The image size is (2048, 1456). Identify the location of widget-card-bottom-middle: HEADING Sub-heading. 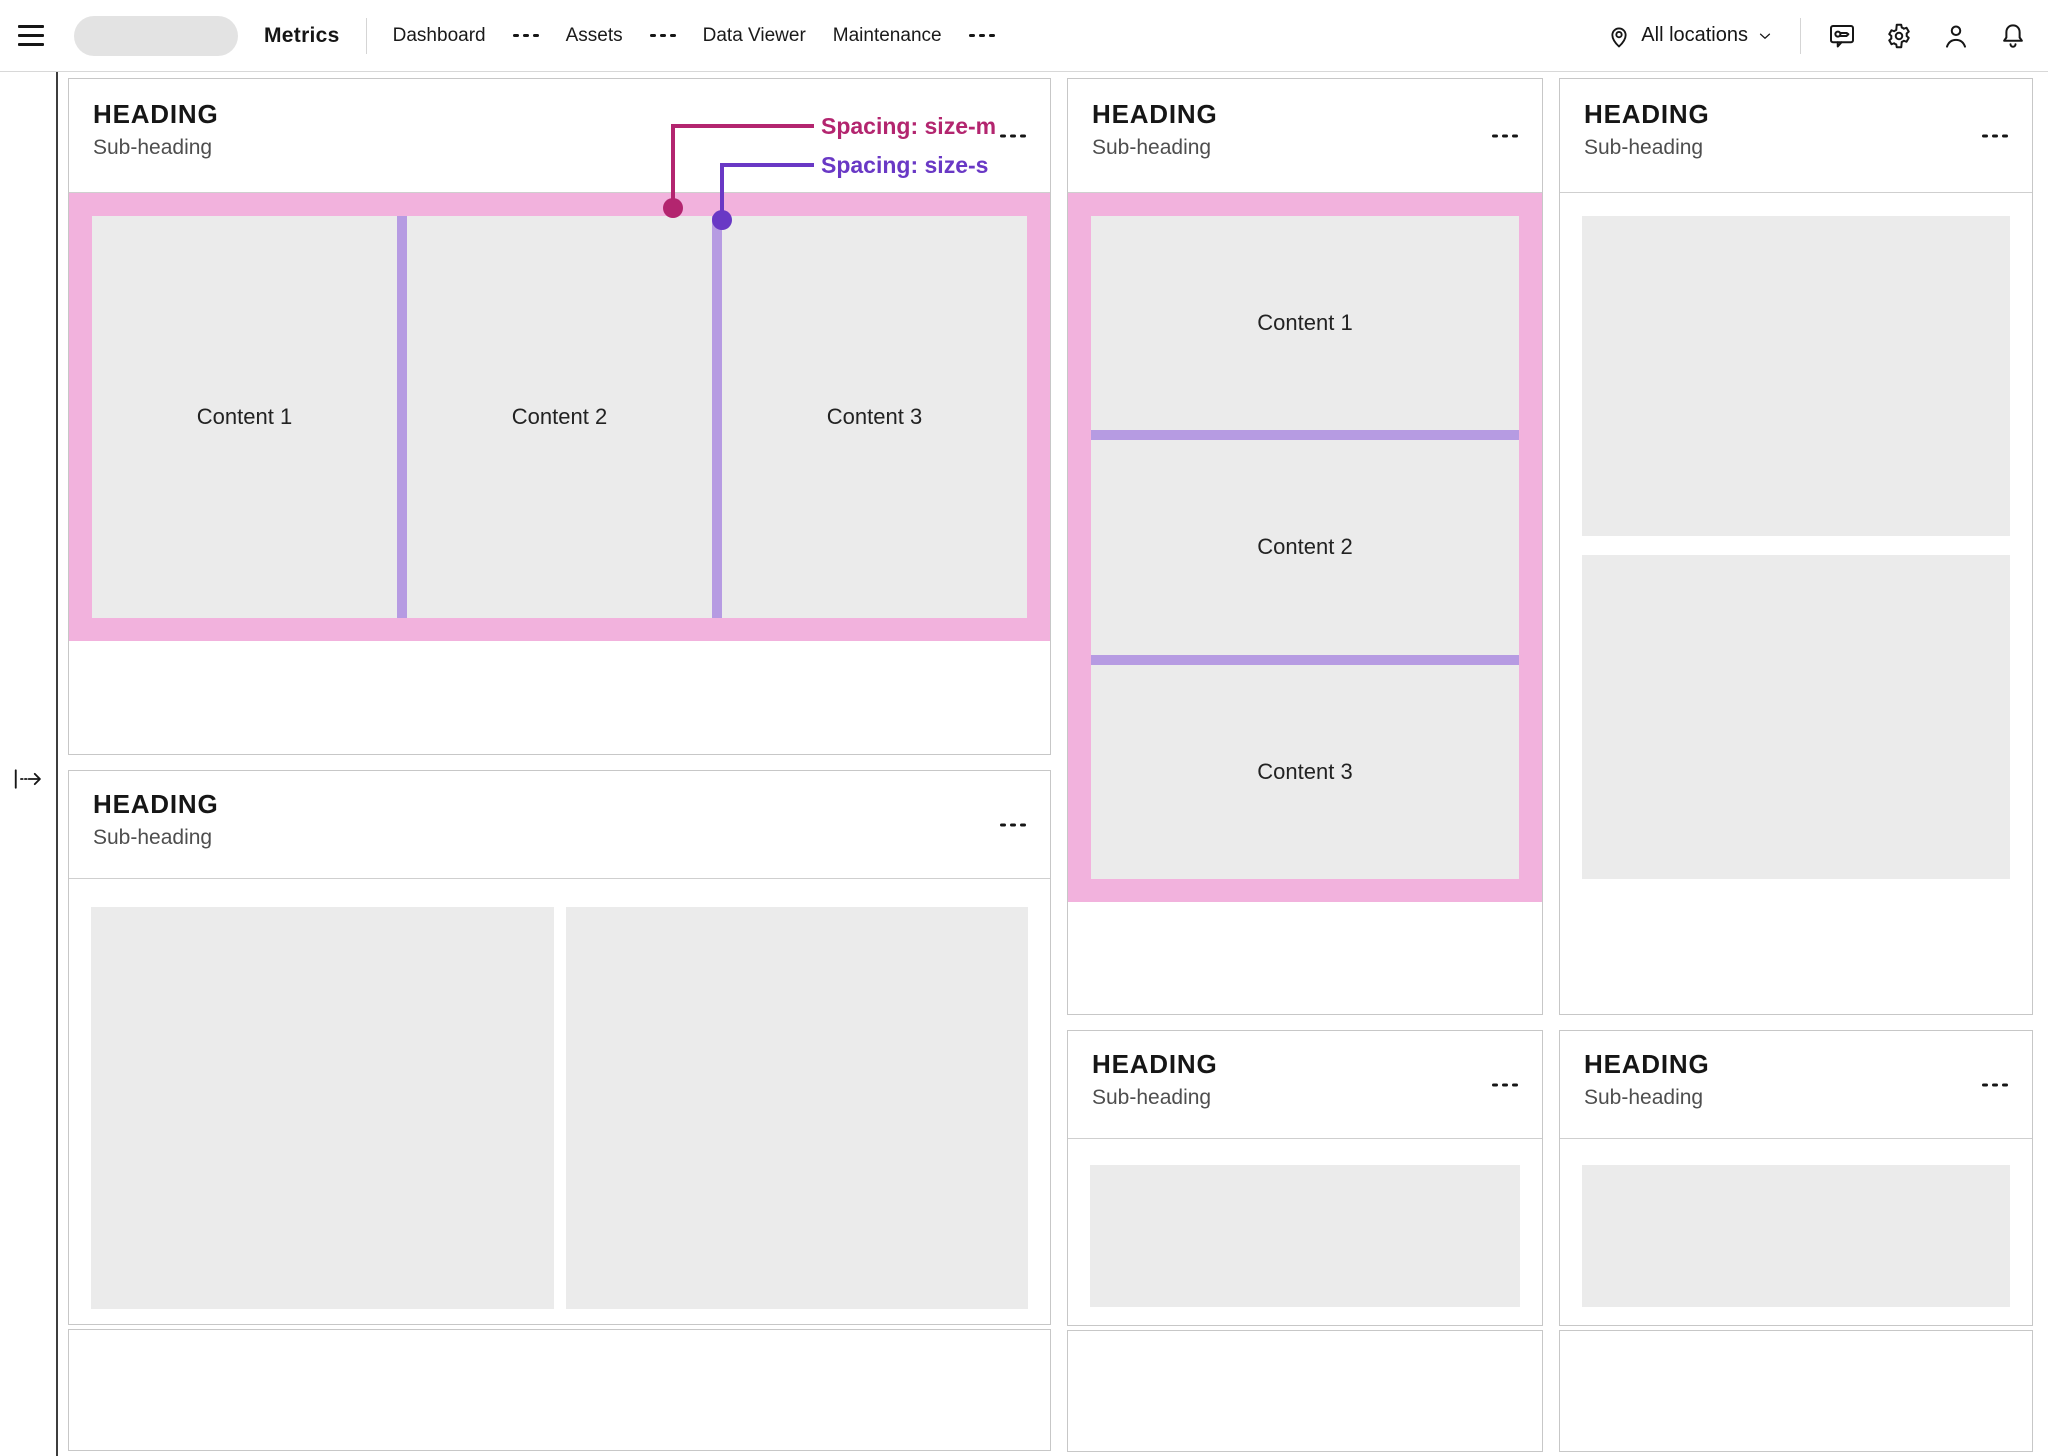
(1305, 1178).